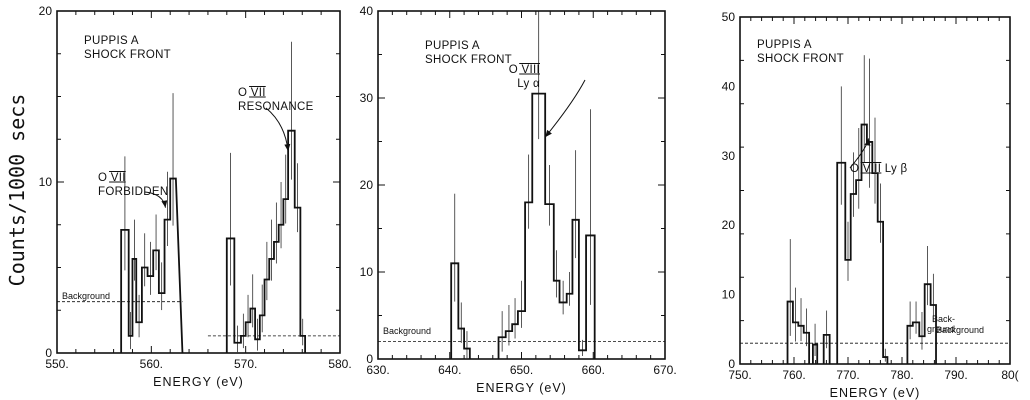  Describe the element at coordinates (1009, 375) in the screenshot. I see `x-tick-label: 80(` at that location.